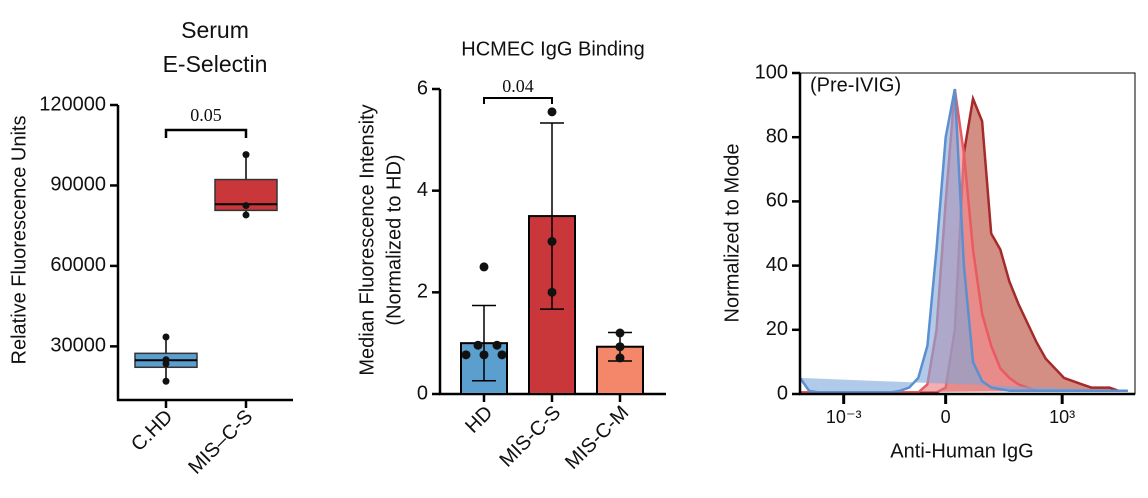 The height and width of the screenshot is (498, 1148). Describe the element at coordinates (777, 329) in the screenshot. I see `y-tick-label: 20` at that location.